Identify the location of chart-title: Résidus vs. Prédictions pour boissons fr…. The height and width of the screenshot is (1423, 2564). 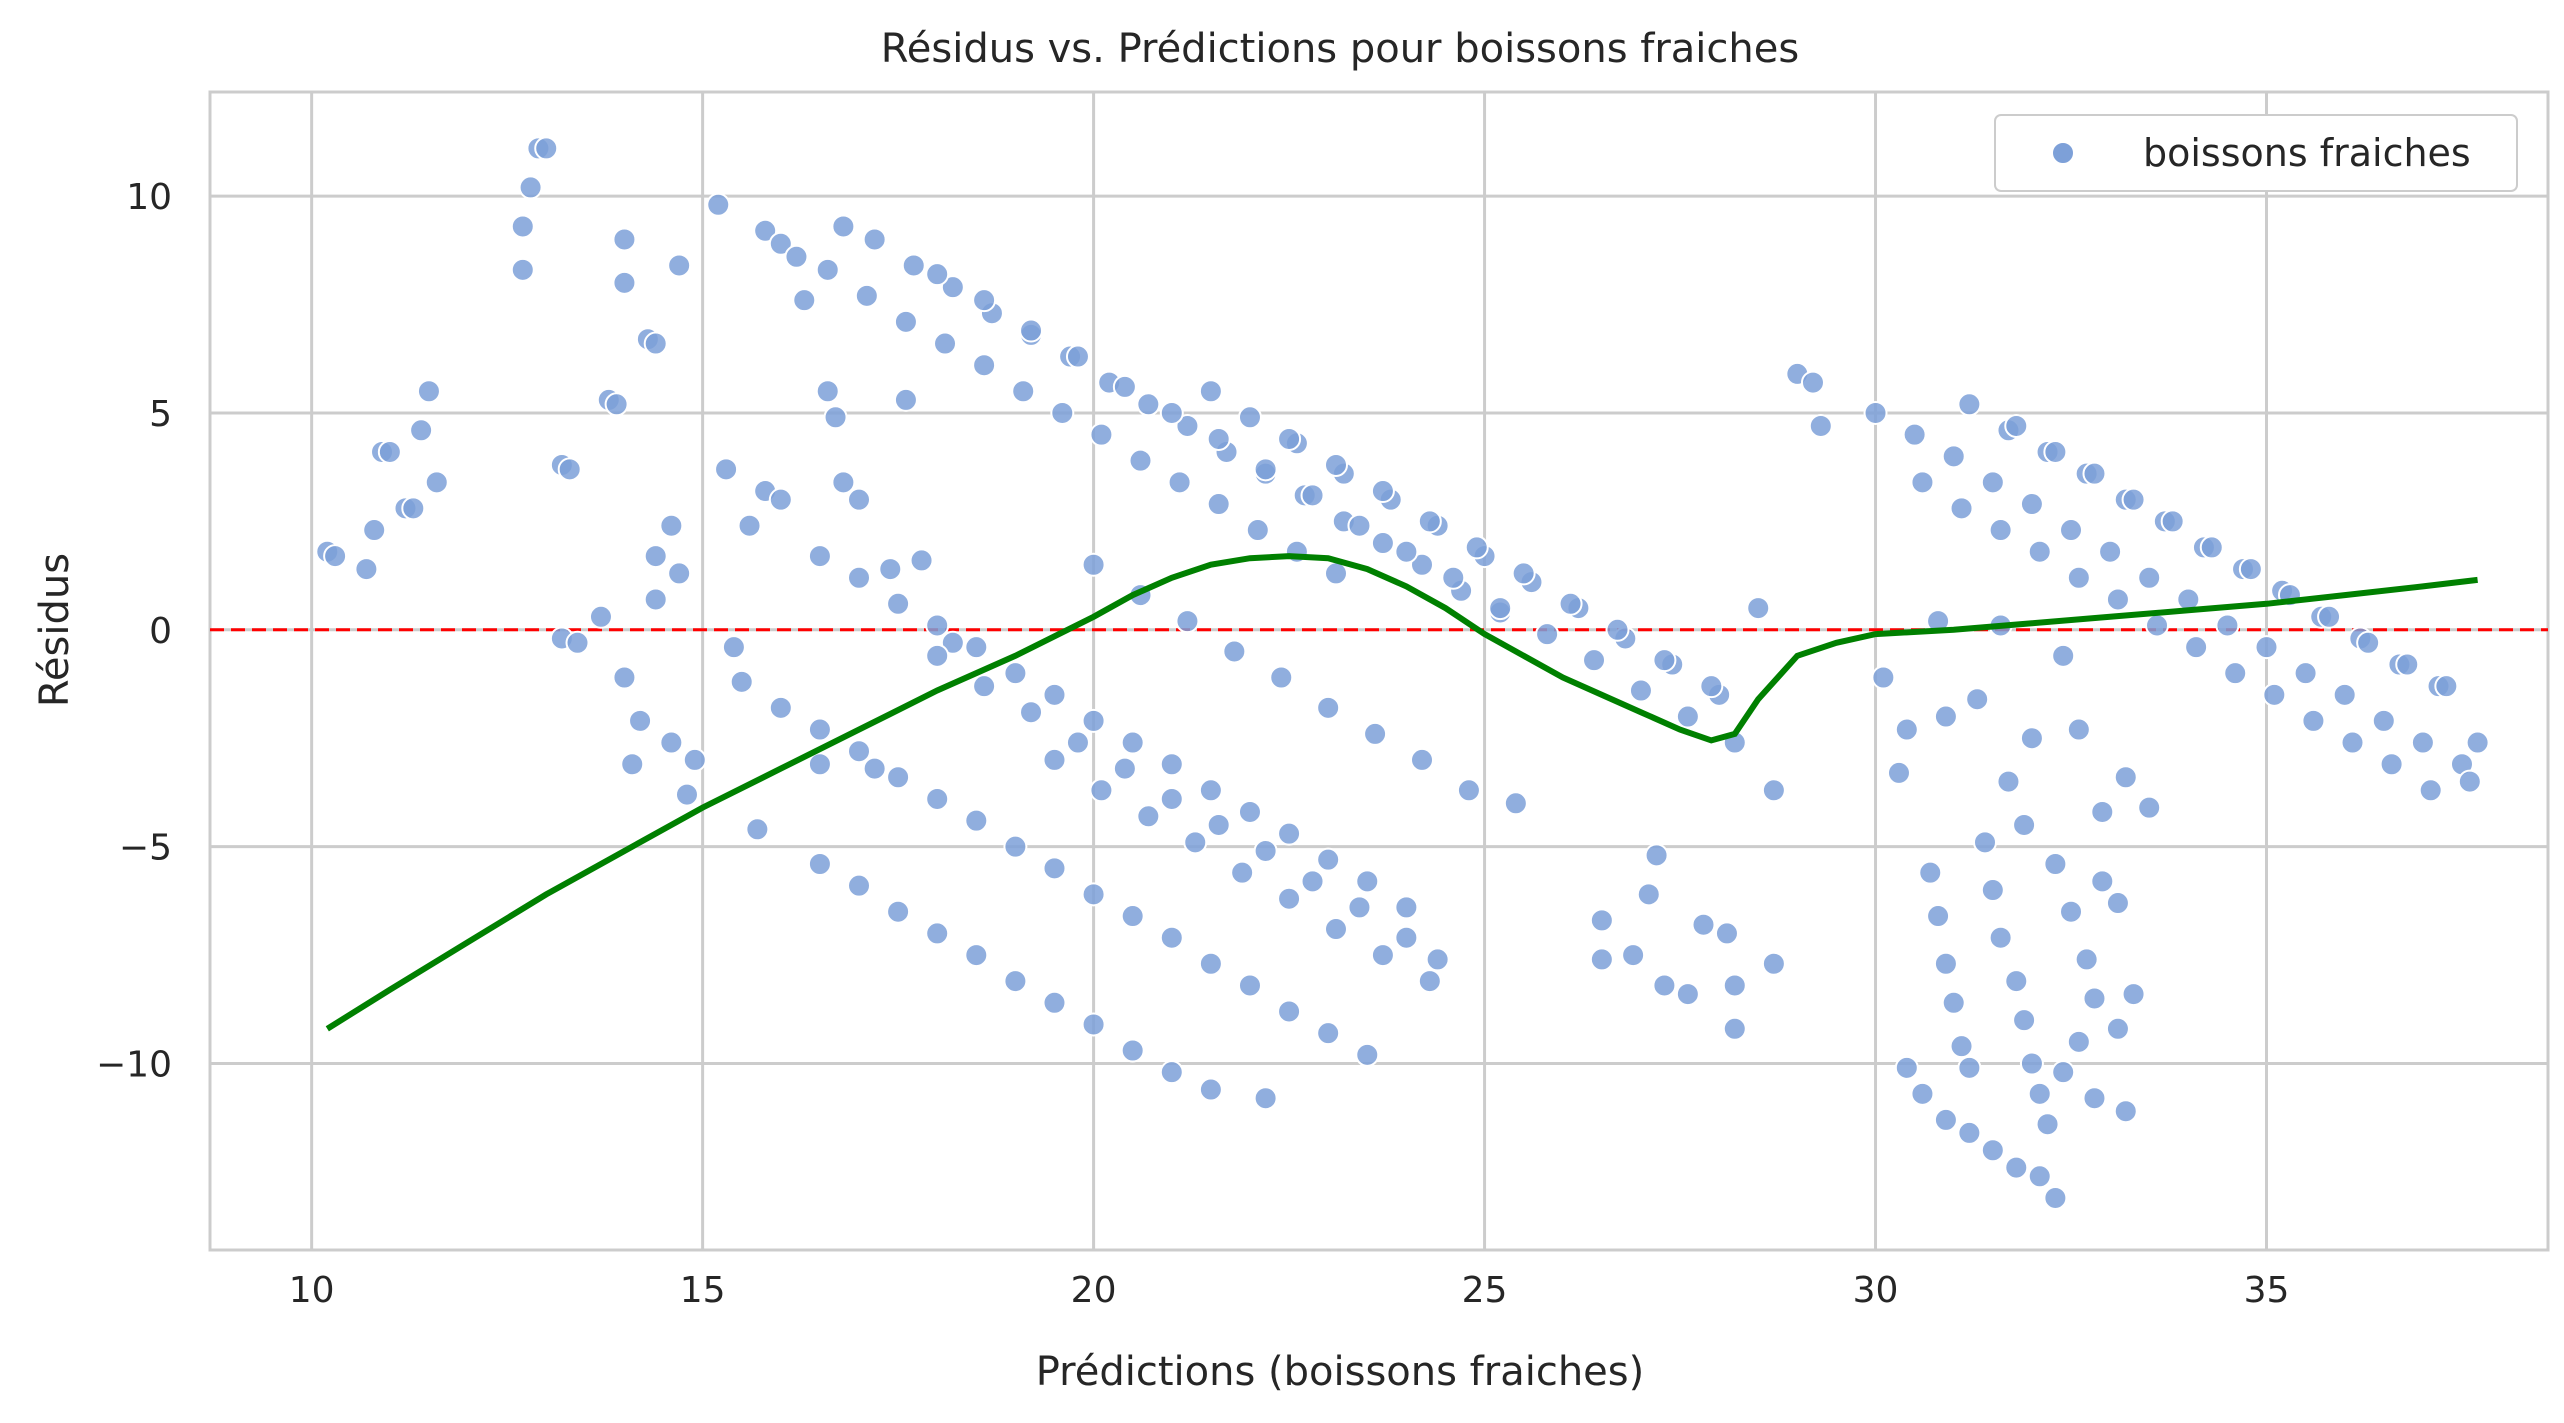
(1340, 49).